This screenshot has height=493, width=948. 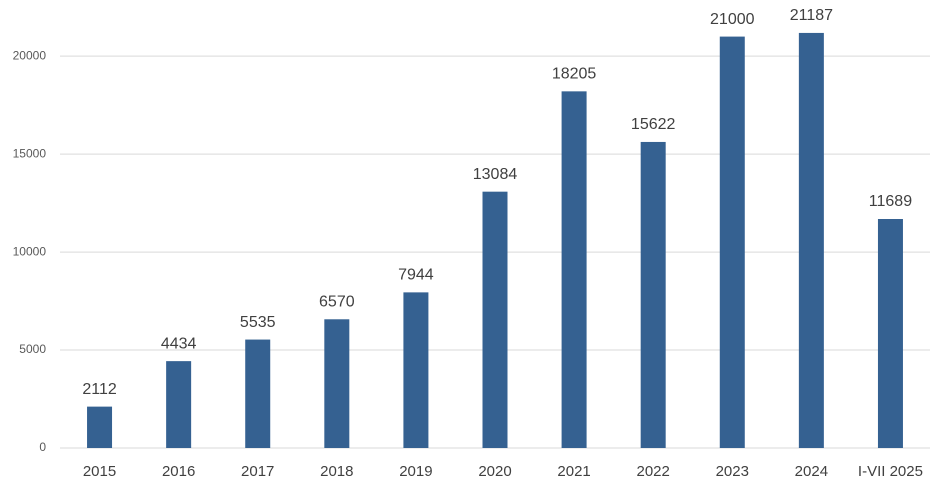 What do you see at coordinates (415, 471) in the screenshot?
I see `x-tick-label: 2019` at bounding box center [415, 471].